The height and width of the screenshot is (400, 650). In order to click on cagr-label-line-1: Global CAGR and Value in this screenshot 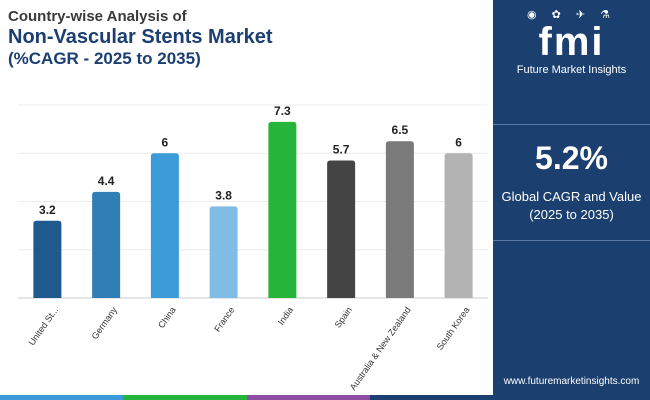, I will do `click(571, 196)`.